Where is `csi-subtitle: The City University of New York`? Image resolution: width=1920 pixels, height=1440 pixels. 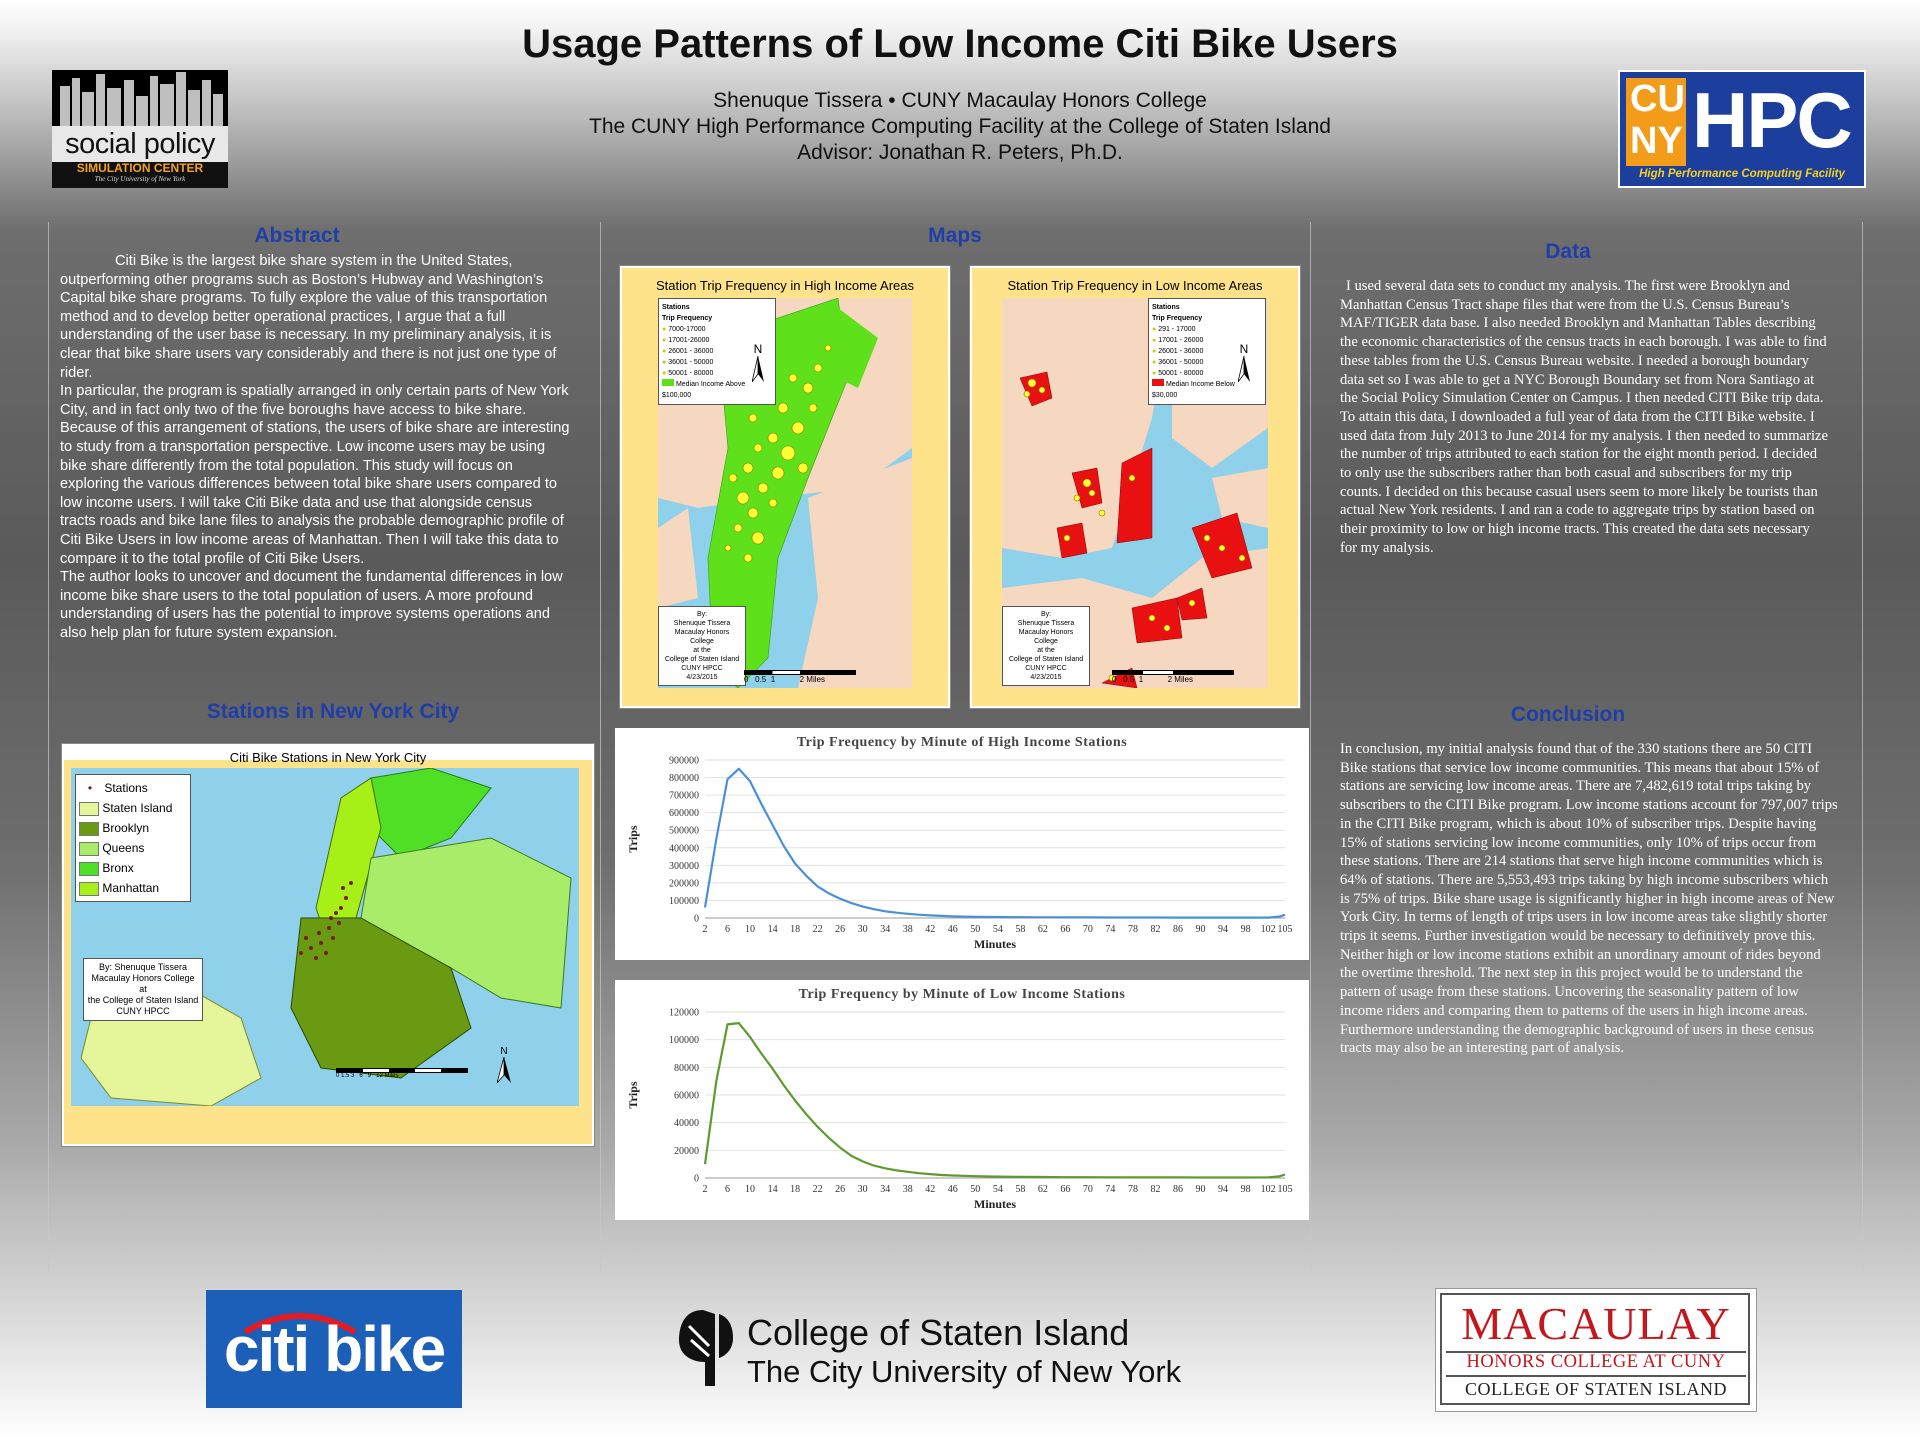 csi-subtitle: The City University of New York is located at coordinates (964, 1371).